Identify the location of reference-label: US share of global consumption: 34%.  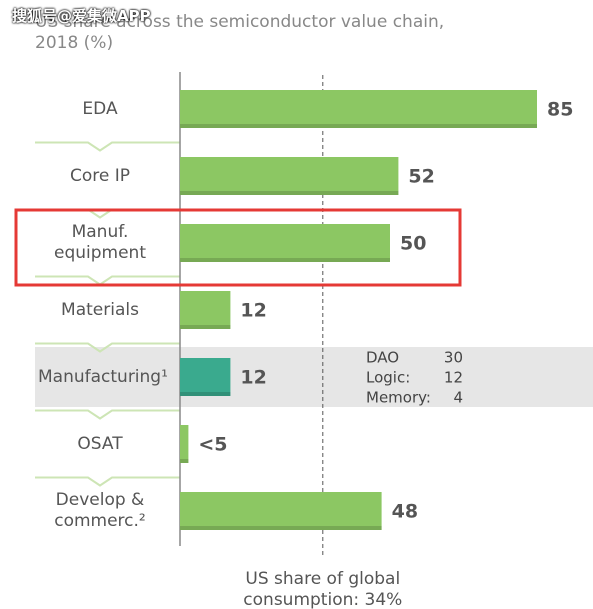
(323, 589).